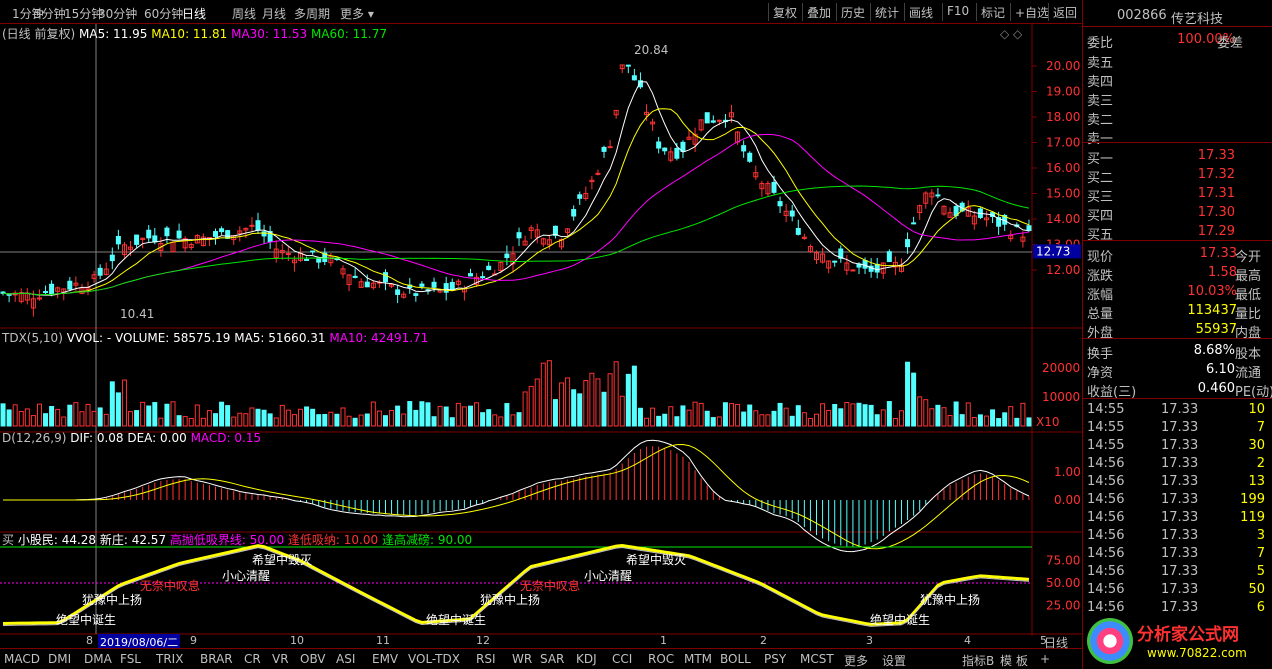 The width and height of the screenshot is (1272, 669). I want to click on period-tab: 1分钟, so click(28, 14).